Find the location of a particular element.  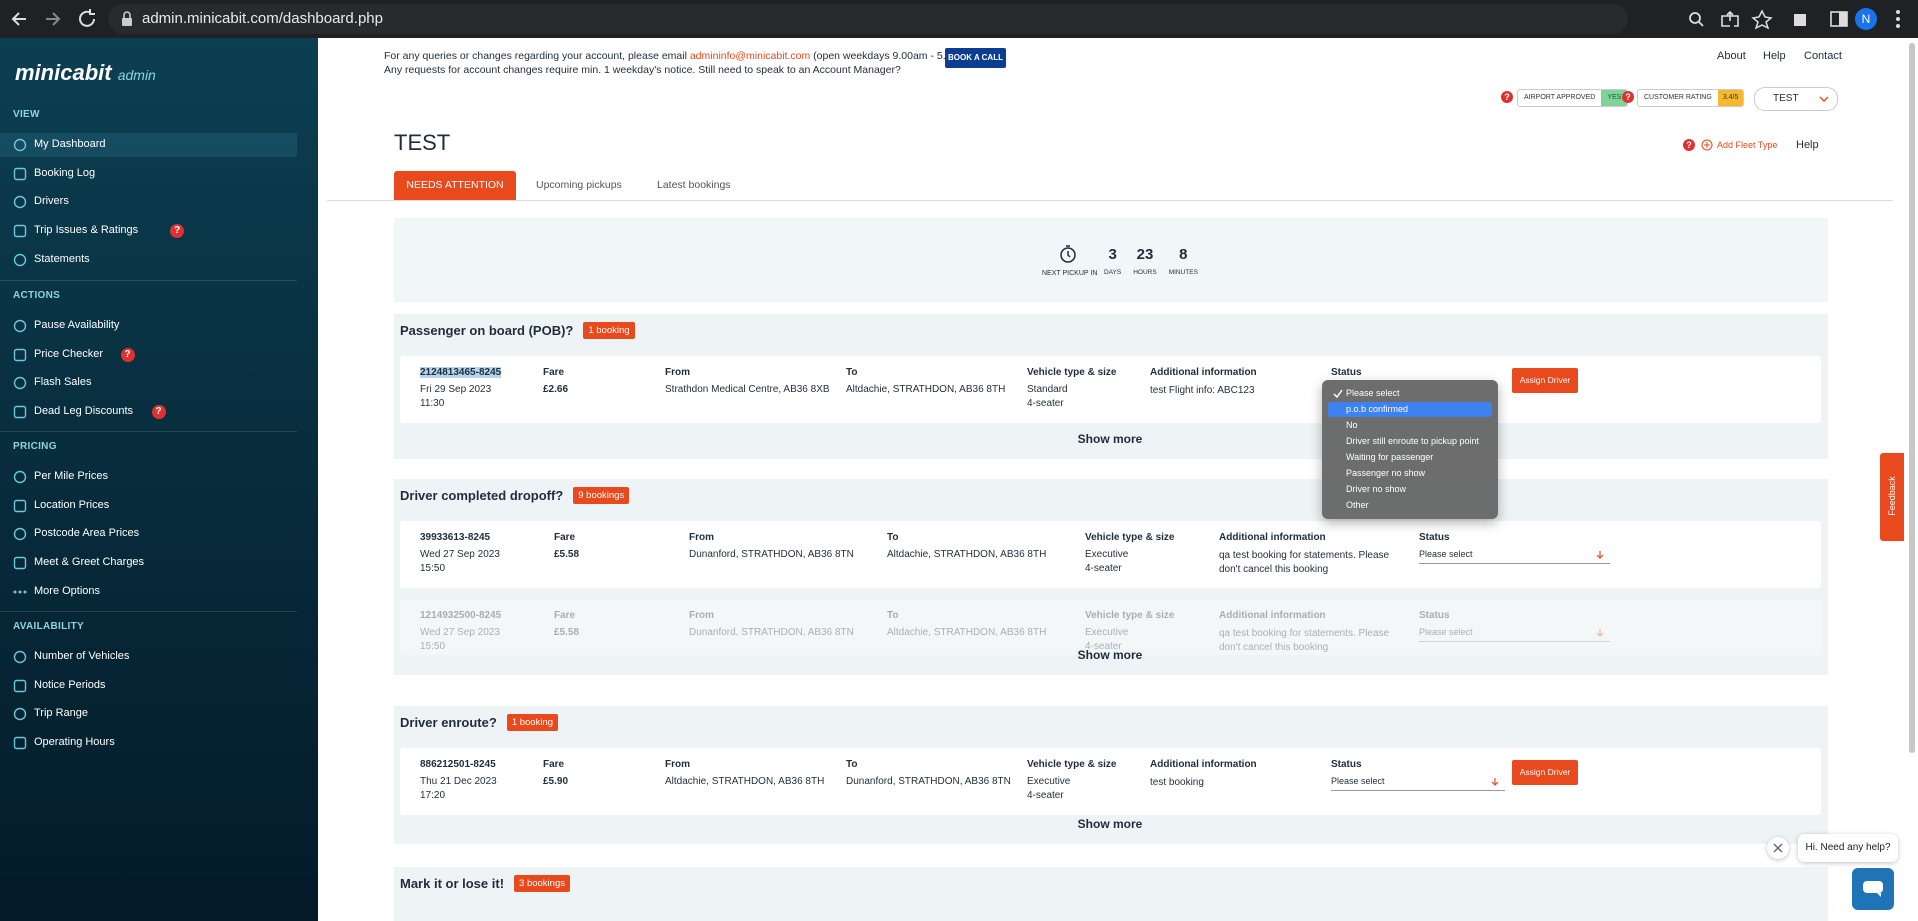

sidebar-item: Number of Vehicles is located at coordinates (82, 656).